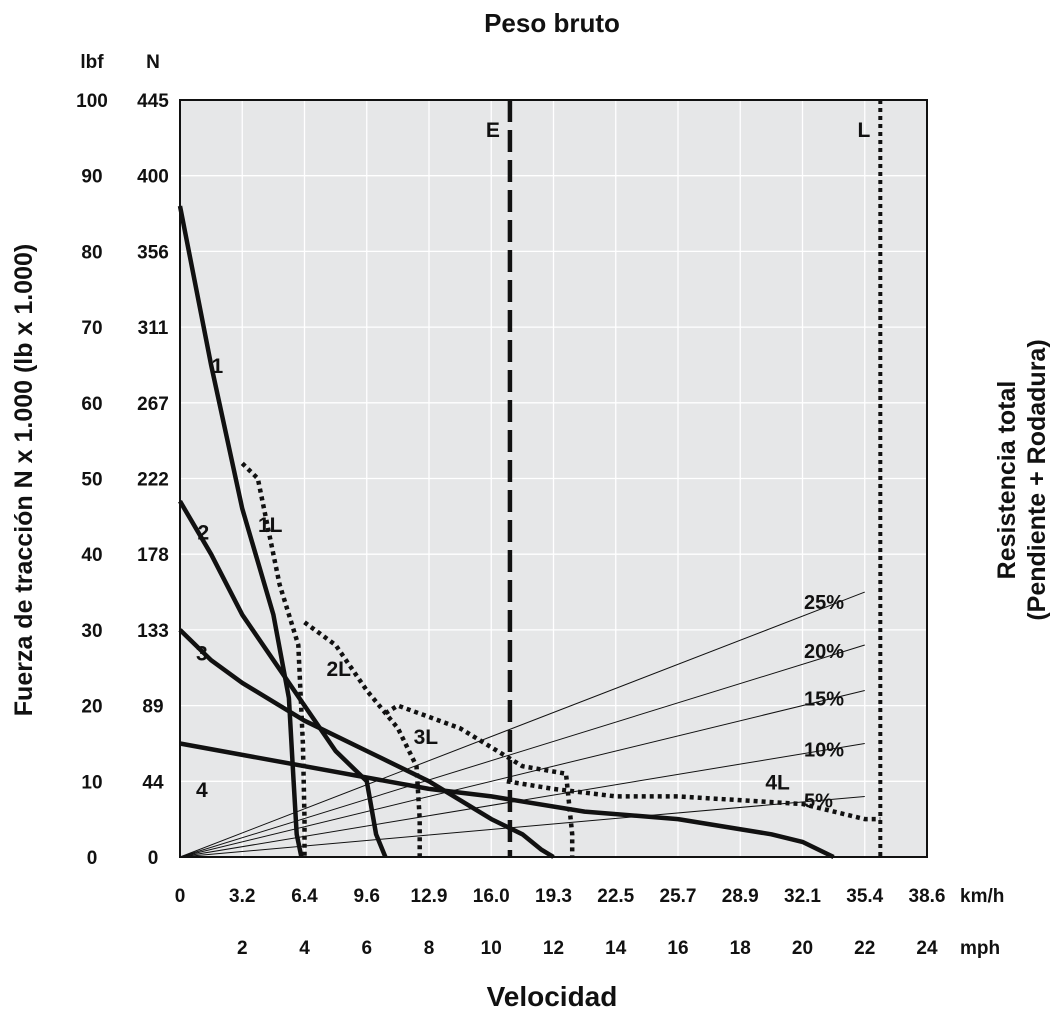 Image resolution: width=1056 pixels, height=1017 pixels. What do you see at coordinates (677, 948) in the screenshot?
I see `x-tick-mph: 16` at bounding box center [677, 948].